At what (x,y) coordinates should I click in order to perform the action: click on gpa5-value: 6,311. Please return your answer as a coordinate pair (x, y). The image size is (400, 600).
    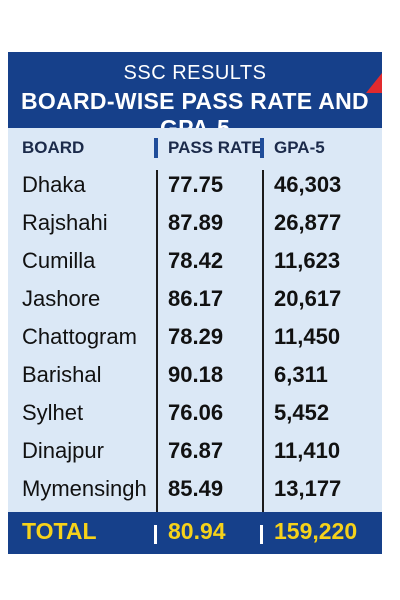
    Looking at the image, I should click on (301, 374).